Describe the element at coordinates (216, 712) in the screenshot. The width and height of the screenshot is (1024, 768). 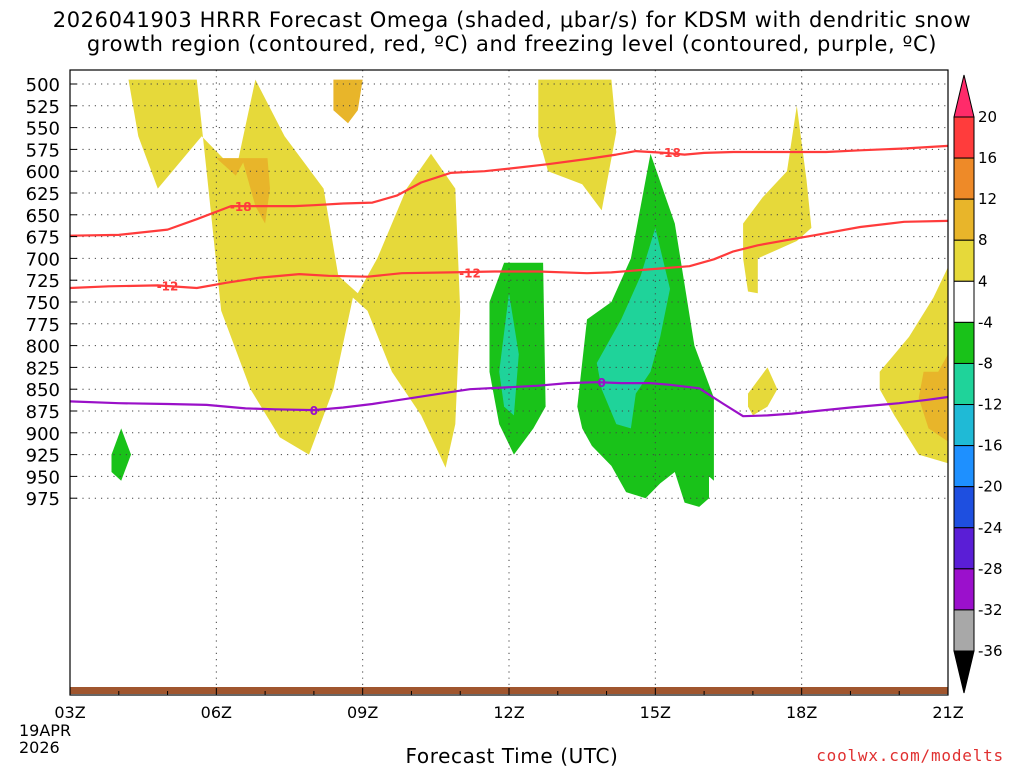
I see `x-tick-label-06Z: 06Z` at that location.